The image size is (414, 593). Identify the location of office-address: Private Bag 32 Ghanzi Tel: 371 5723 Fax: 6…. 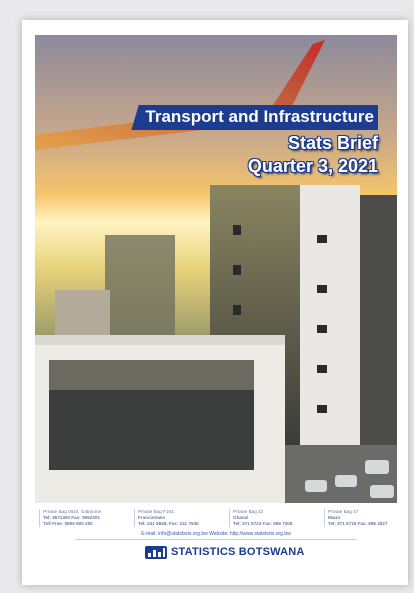
(274, 518).